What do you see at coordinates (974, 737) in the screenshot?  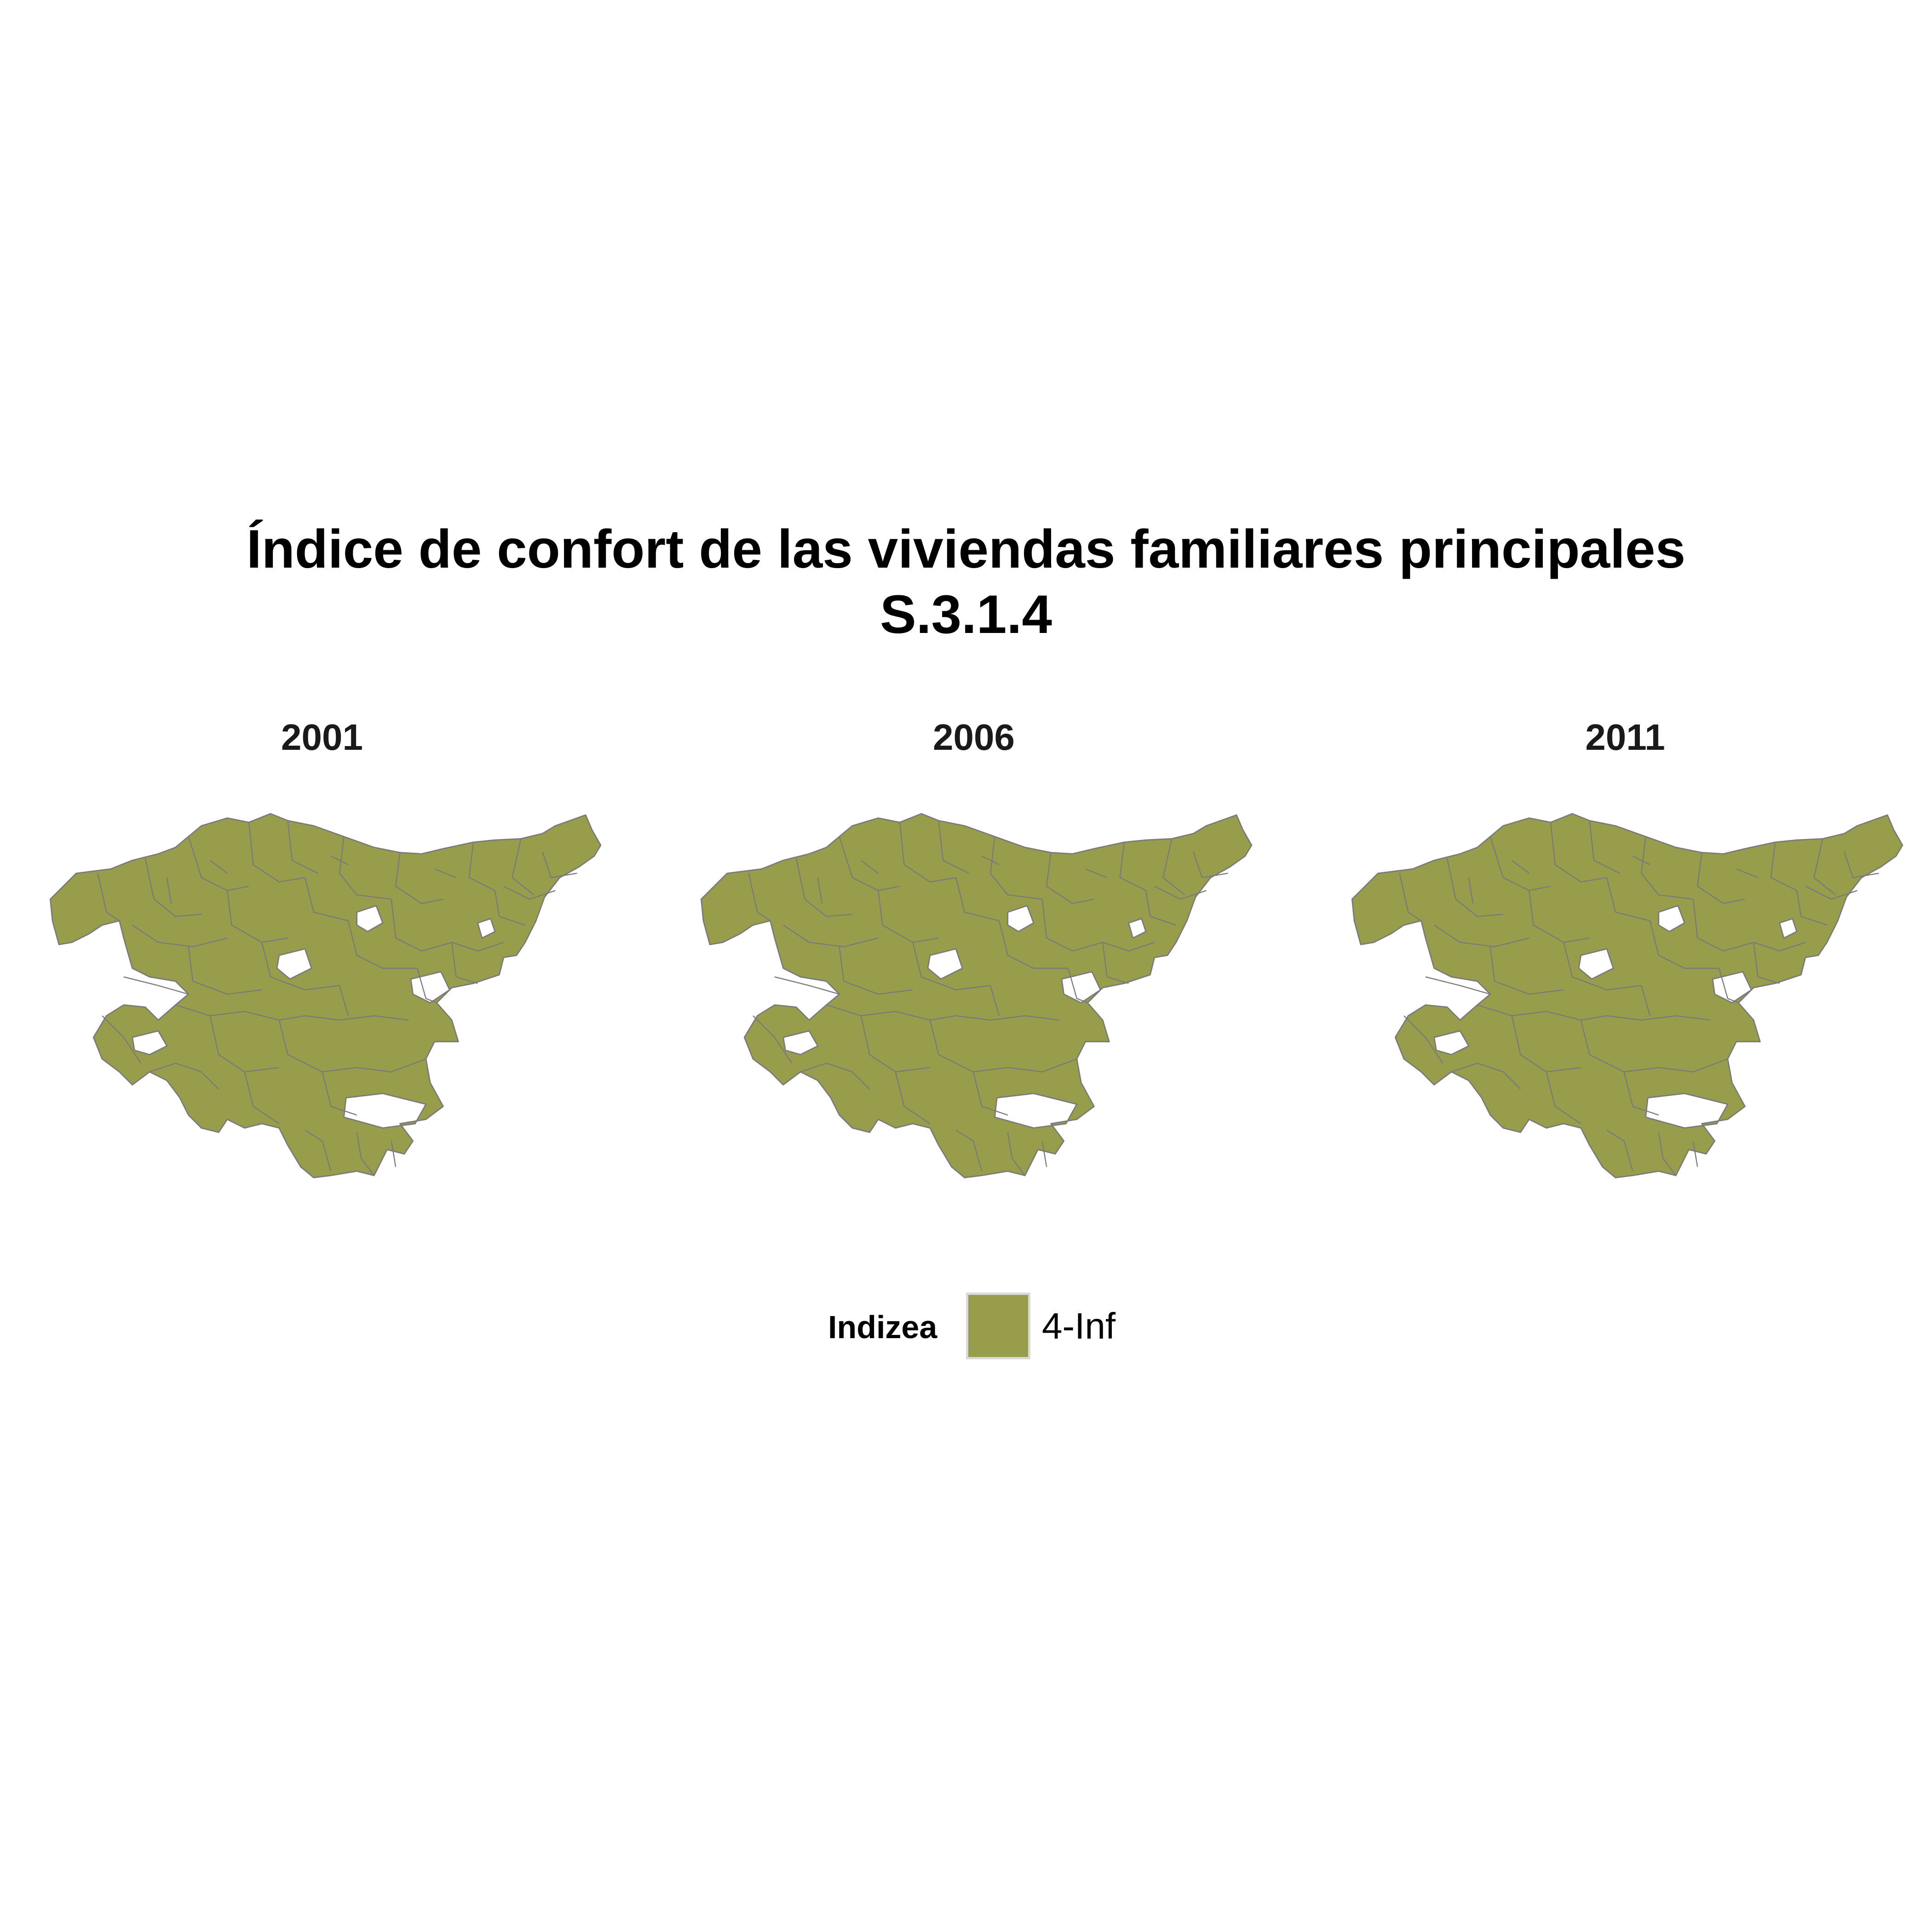 I see `facet-label-2006: 2006` at bounding box center [974, 737].